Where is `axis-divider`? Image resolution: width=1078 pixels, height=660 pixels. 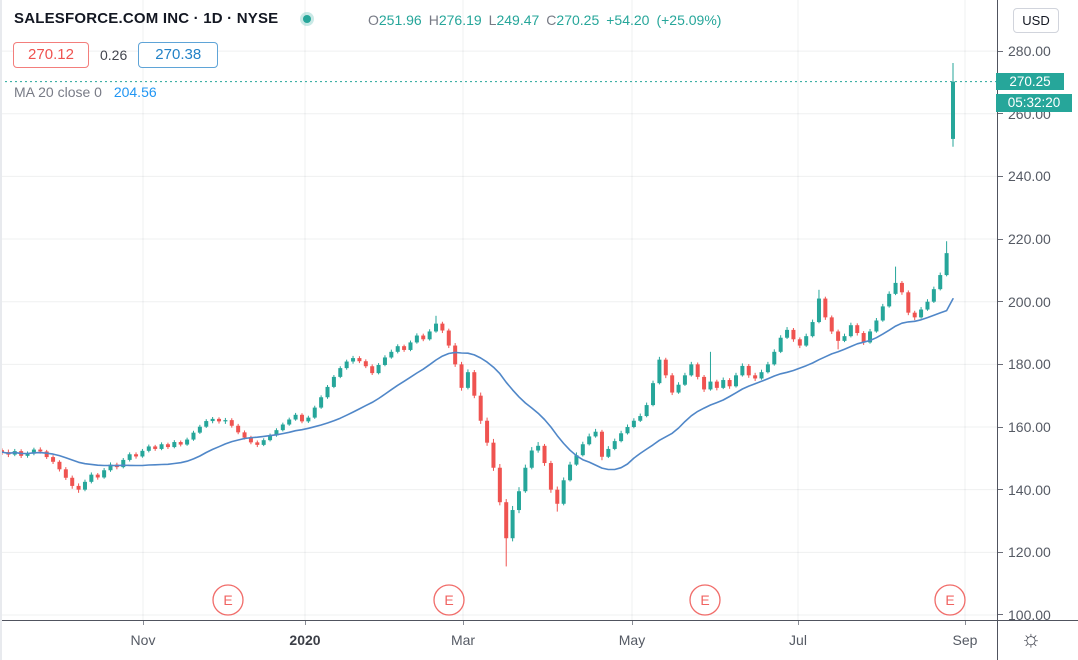 axis-divider is located at coordinates (997, 640).